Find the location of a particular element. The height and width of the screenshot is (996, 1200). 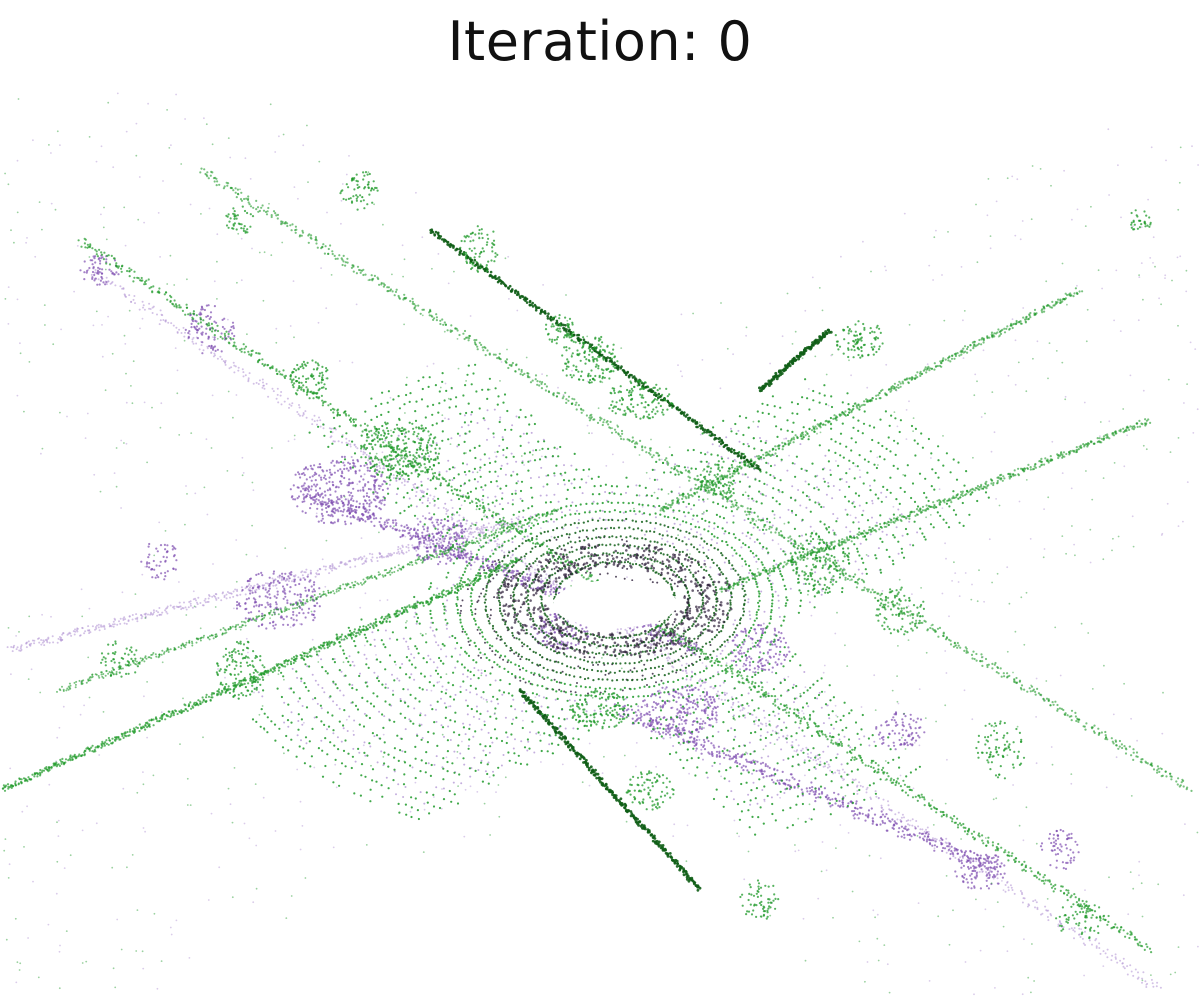

iteration-title: Iteration: 0 is located at coordinates (600, 41).